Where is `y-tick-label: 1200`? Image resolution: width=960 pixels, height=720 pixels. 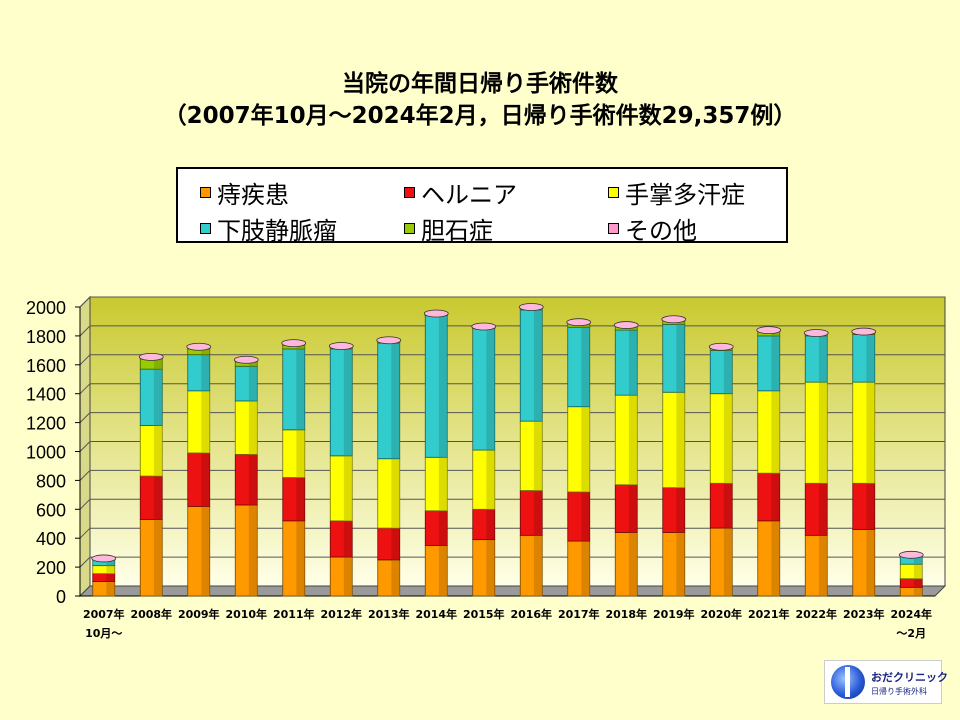 y-tick-label: 1200 is located at coordinates (46, 424).